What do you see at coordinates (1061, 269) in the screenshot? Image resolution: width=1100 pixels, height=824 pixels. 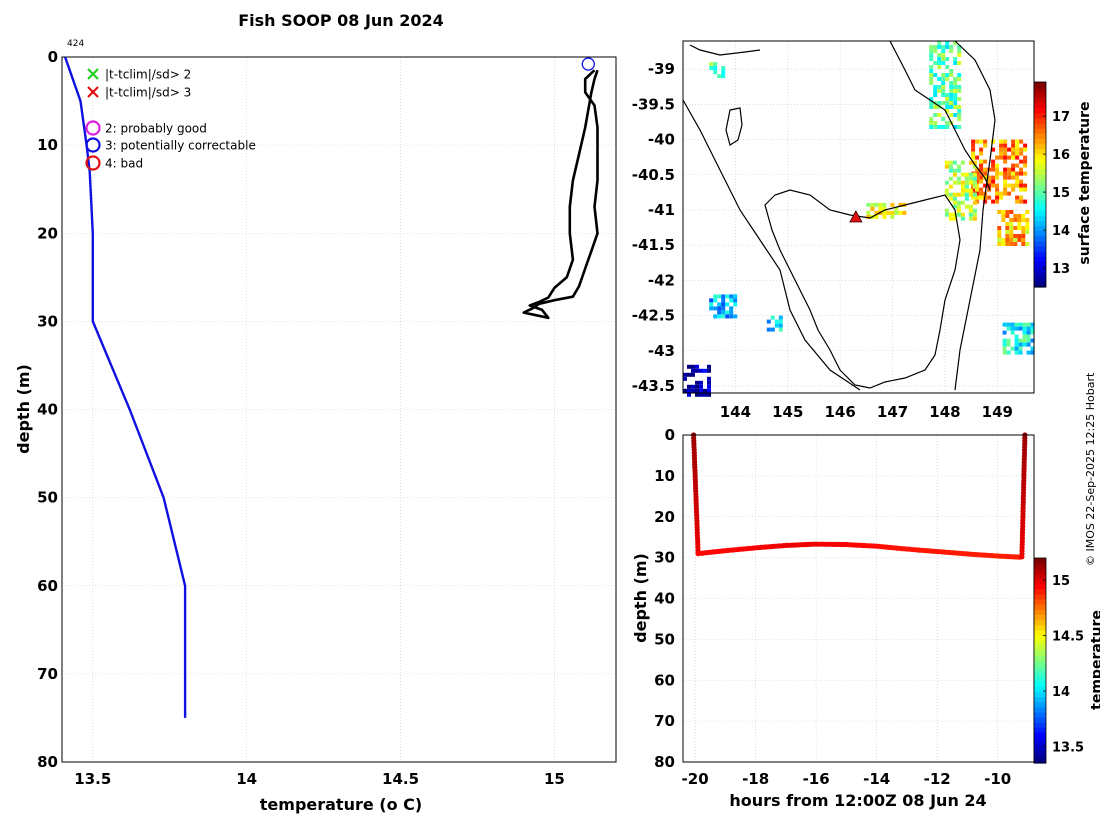 I see `colorbar-tick-label: 13` at bounding box center [1061, 269].